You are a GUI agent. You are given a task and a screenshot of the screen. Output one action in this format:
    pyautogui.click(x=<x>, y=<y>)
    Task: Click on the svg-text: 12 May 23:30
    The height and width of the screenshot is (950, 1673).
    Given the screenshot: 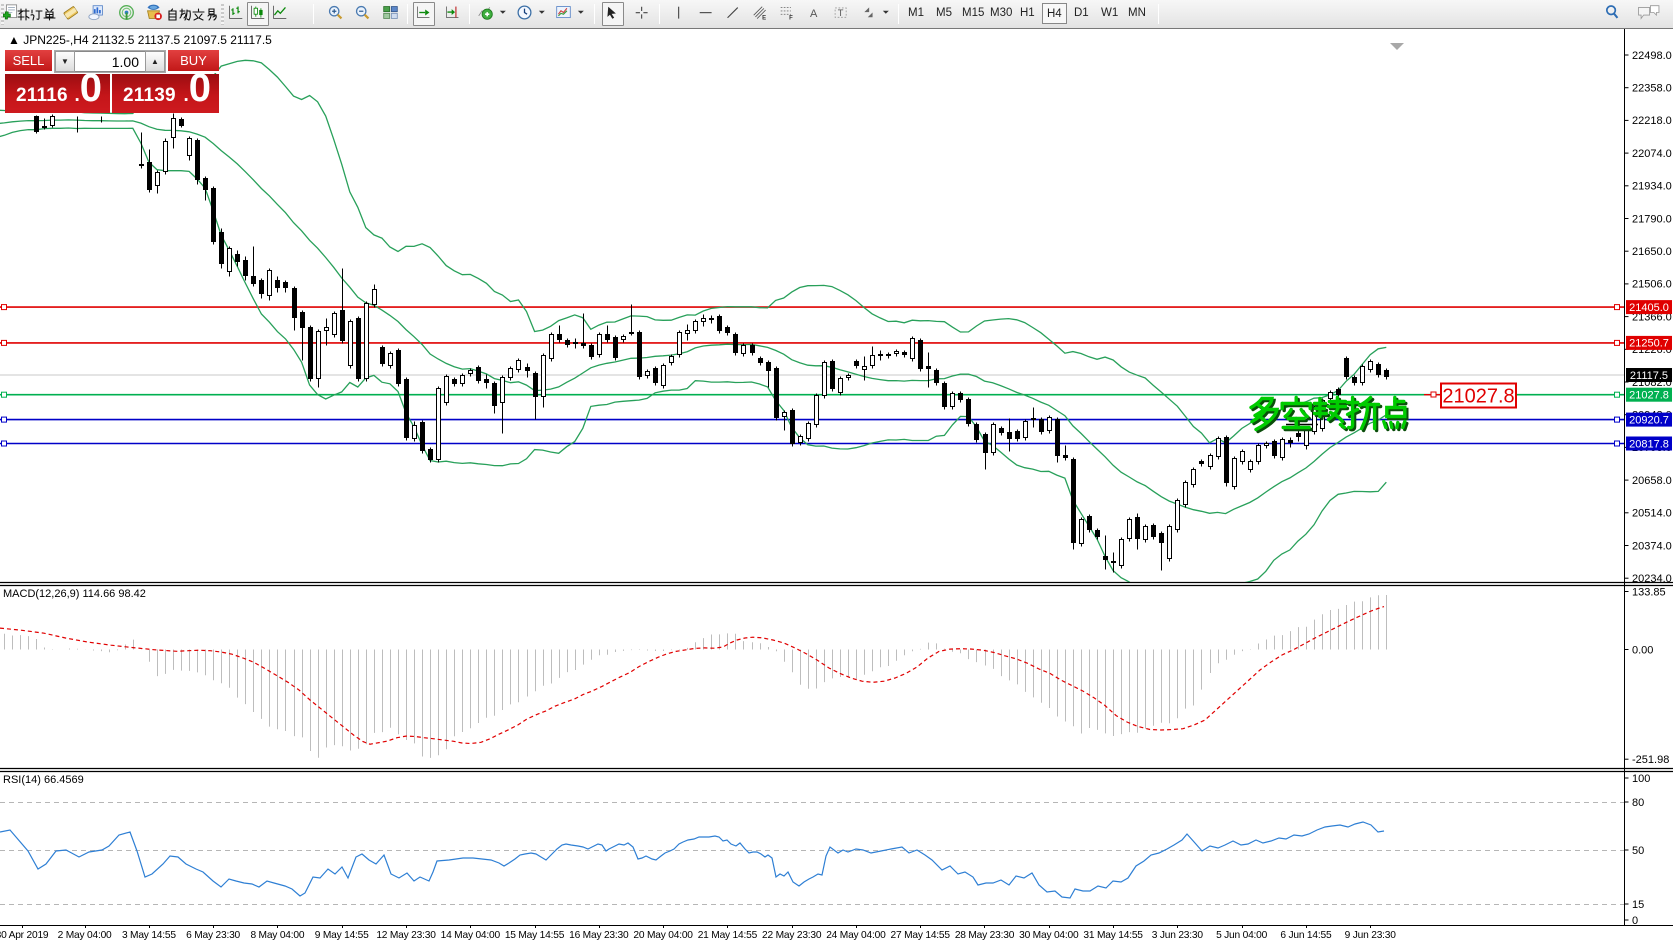 What is the action you would take?
    pyautogui.click(x=406, y=935)
    